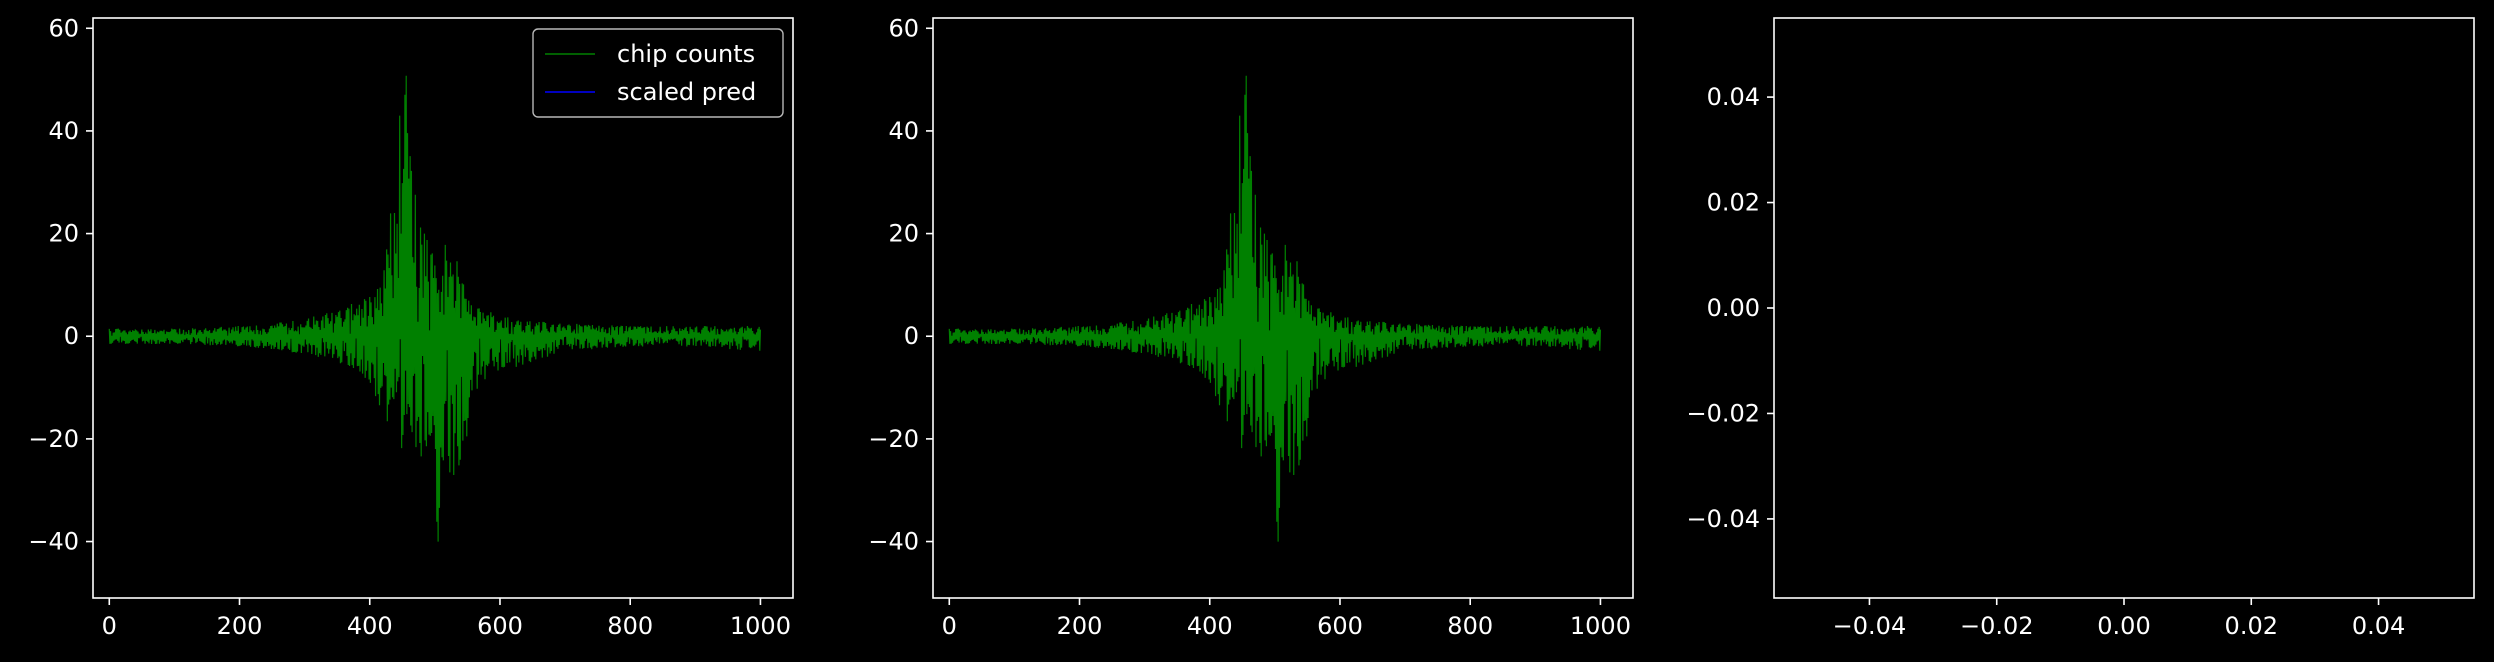  Describe the element at coordinates (2251, 626) in the screenshot. I see `x-tick-label: 0.02` at that location.